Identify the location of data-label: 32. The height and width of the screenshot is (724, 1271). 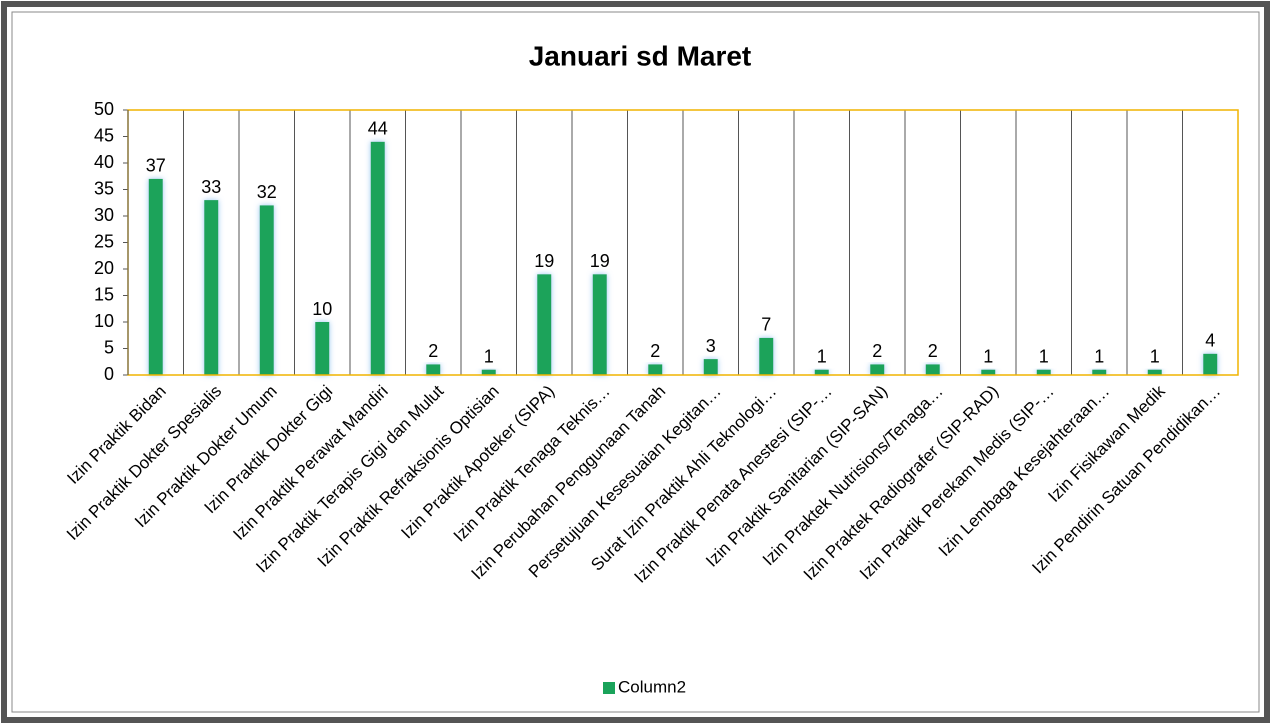
(267, 192).